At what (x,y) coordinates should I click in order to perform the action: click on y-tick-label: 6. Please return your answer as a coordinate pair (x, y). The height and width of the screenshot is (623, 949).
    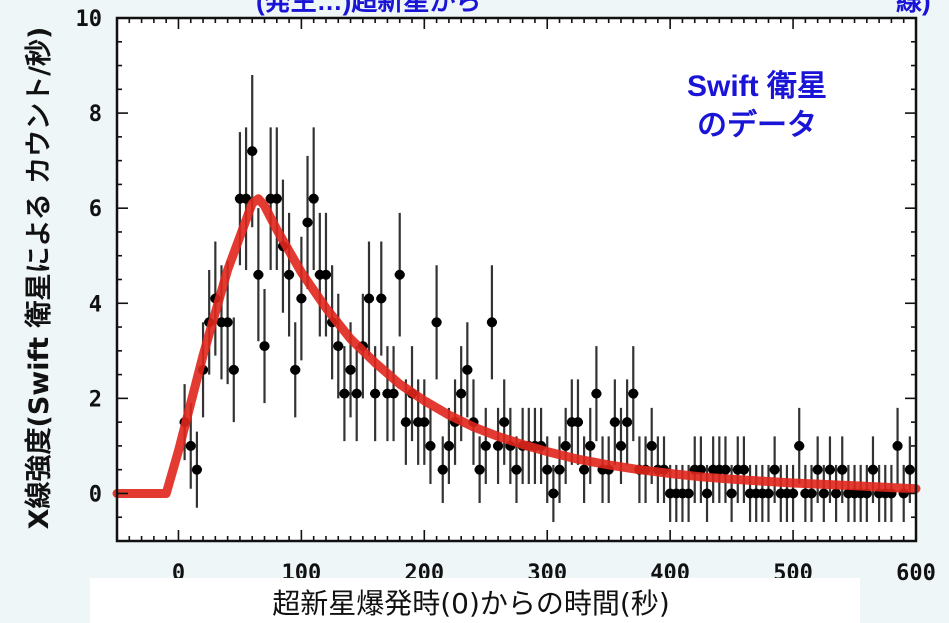
    Looking at the image, I should click on (95, 209).